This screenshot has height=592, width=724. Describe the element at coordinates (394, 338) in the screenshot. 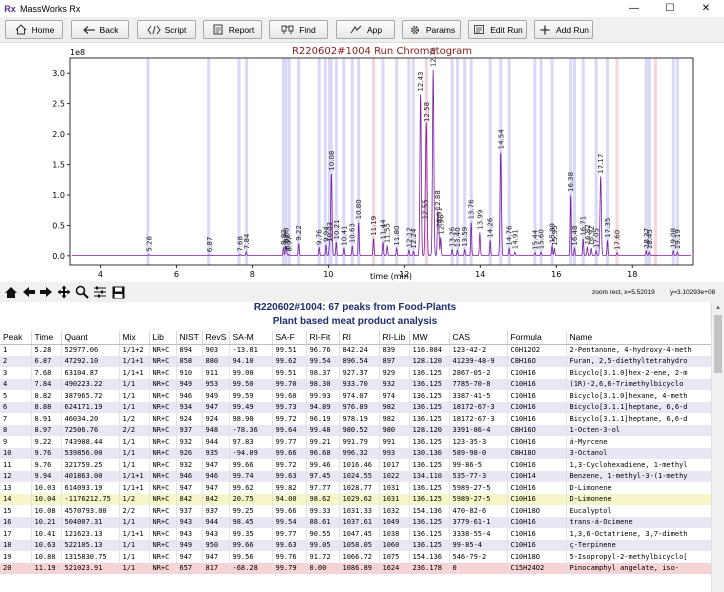

I see `column-header: RI-Lib` at that location.